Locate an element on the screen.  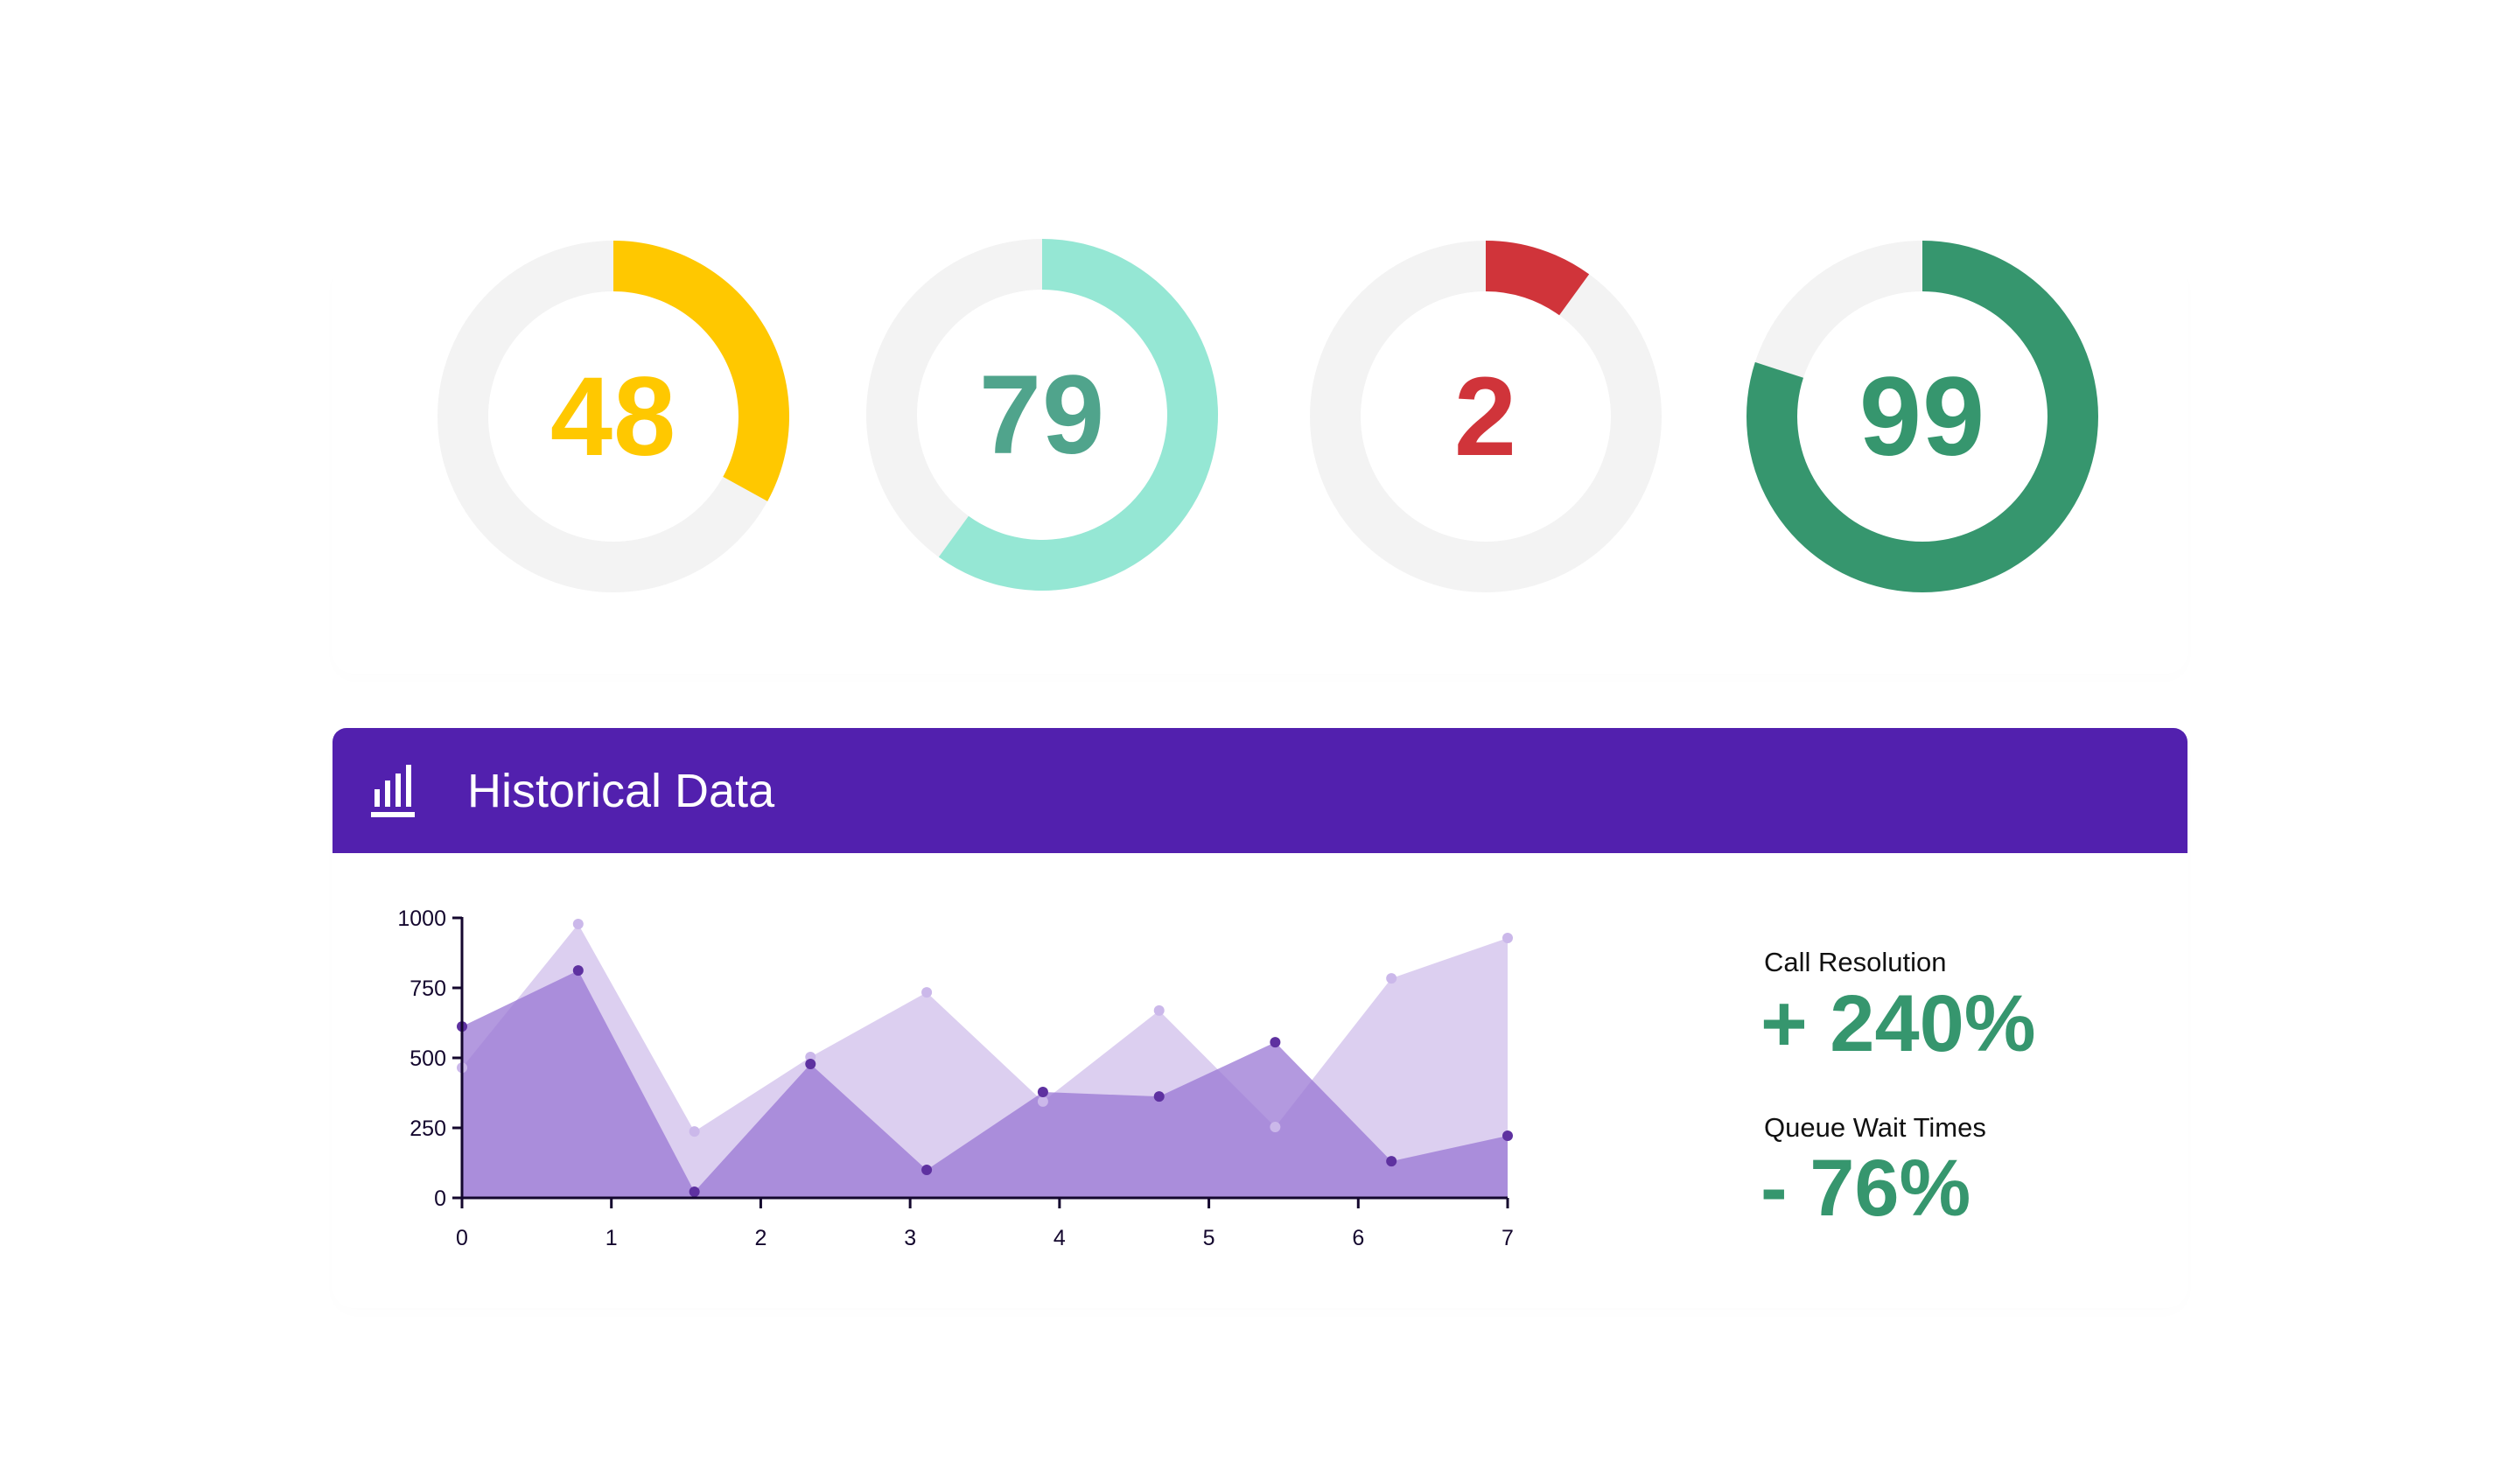
gauge-value: 79 is located at coordinates (1042, 415).